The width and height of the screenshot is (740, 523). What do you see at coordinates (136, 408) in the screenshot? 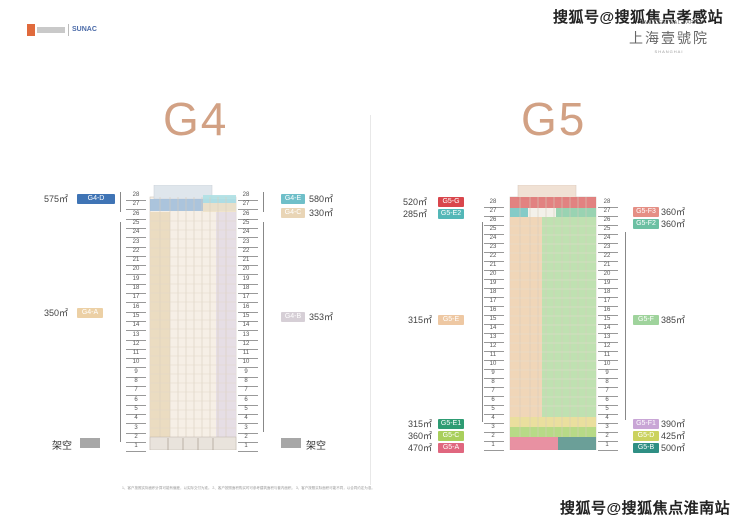
I see `g4-left-floor-5: 5` at bounding box center [136, 408].